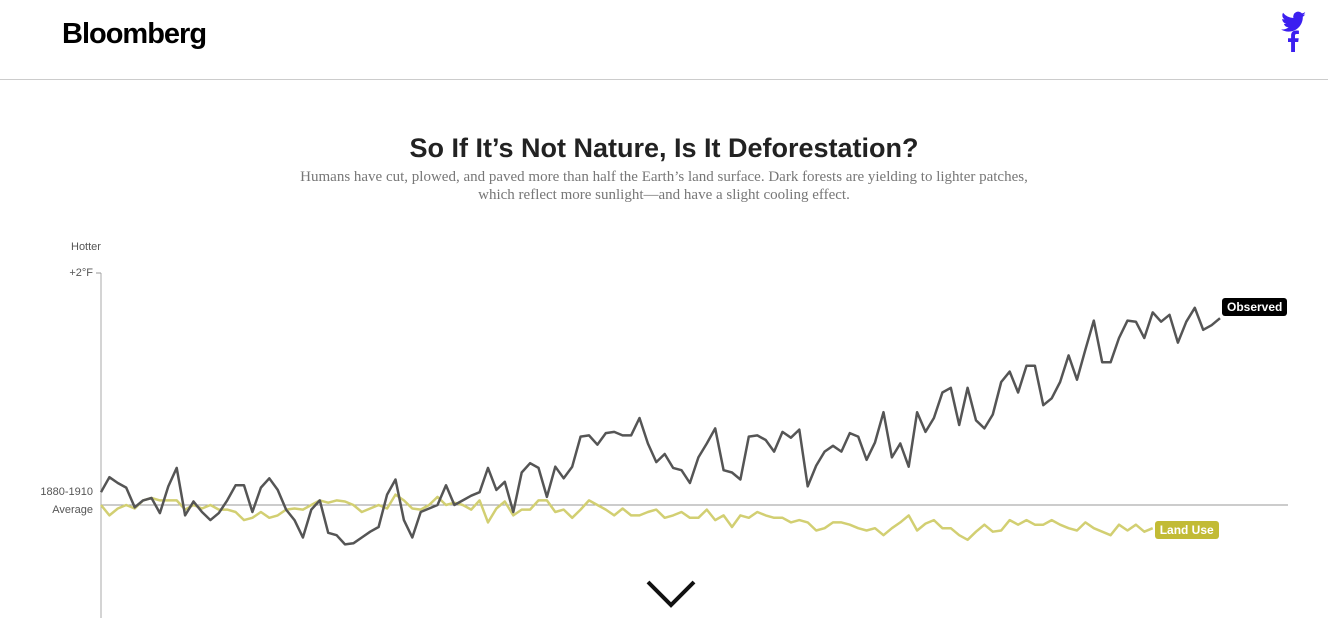 The width and height of the screenshot is (1328, 618). What do you see at coordinates (1186, 530) in the screenshot?
I see `series-label: Land Use` at bounding box center [1186, 530].